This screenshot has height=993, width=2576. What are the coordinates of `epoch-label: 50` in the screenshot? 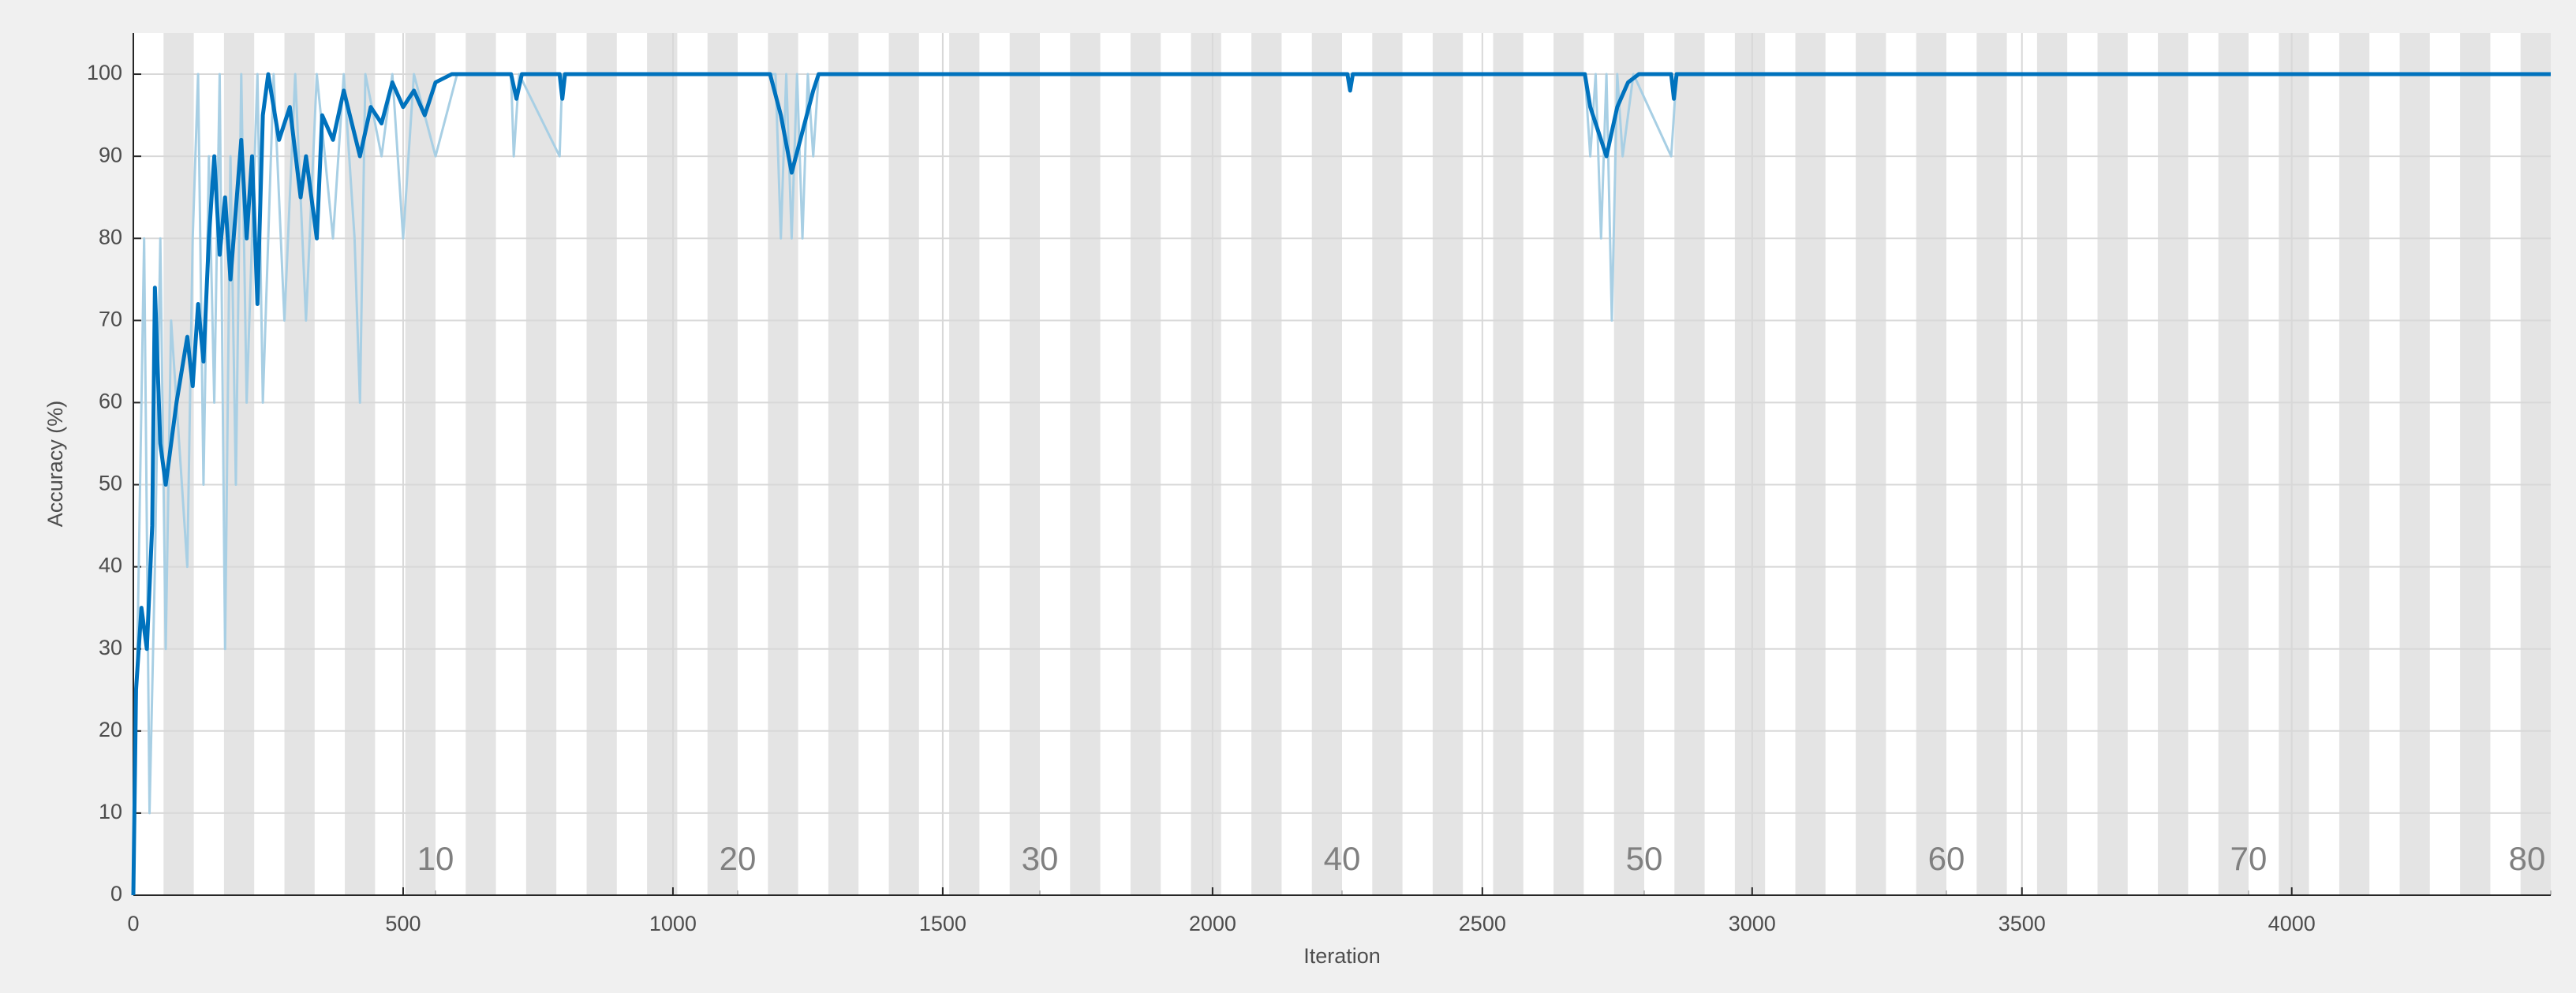 It's located at (1644, 859).